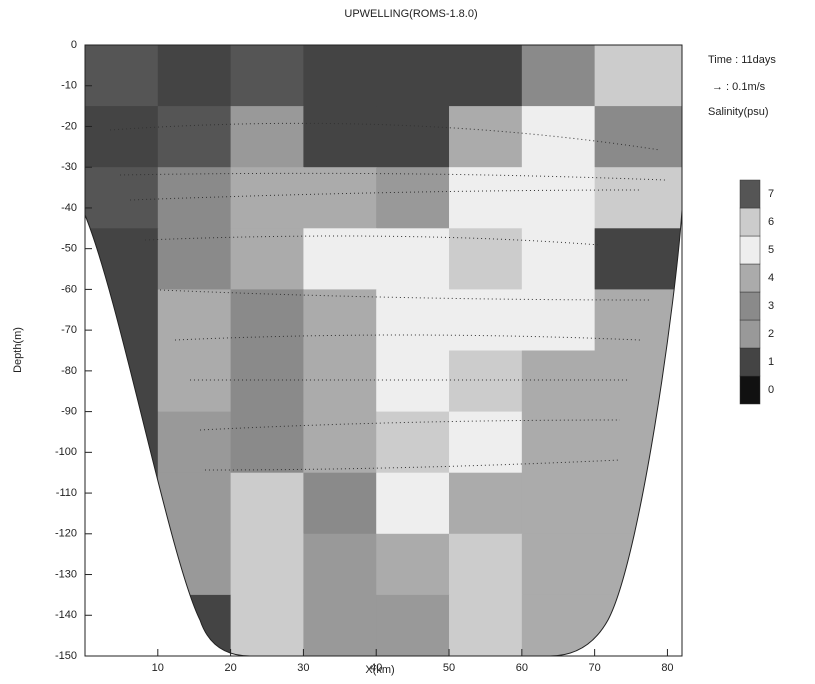  Describe the element at coordinates (771, 334) in the screenshot. I see `colorbar-label: 2` at that location.